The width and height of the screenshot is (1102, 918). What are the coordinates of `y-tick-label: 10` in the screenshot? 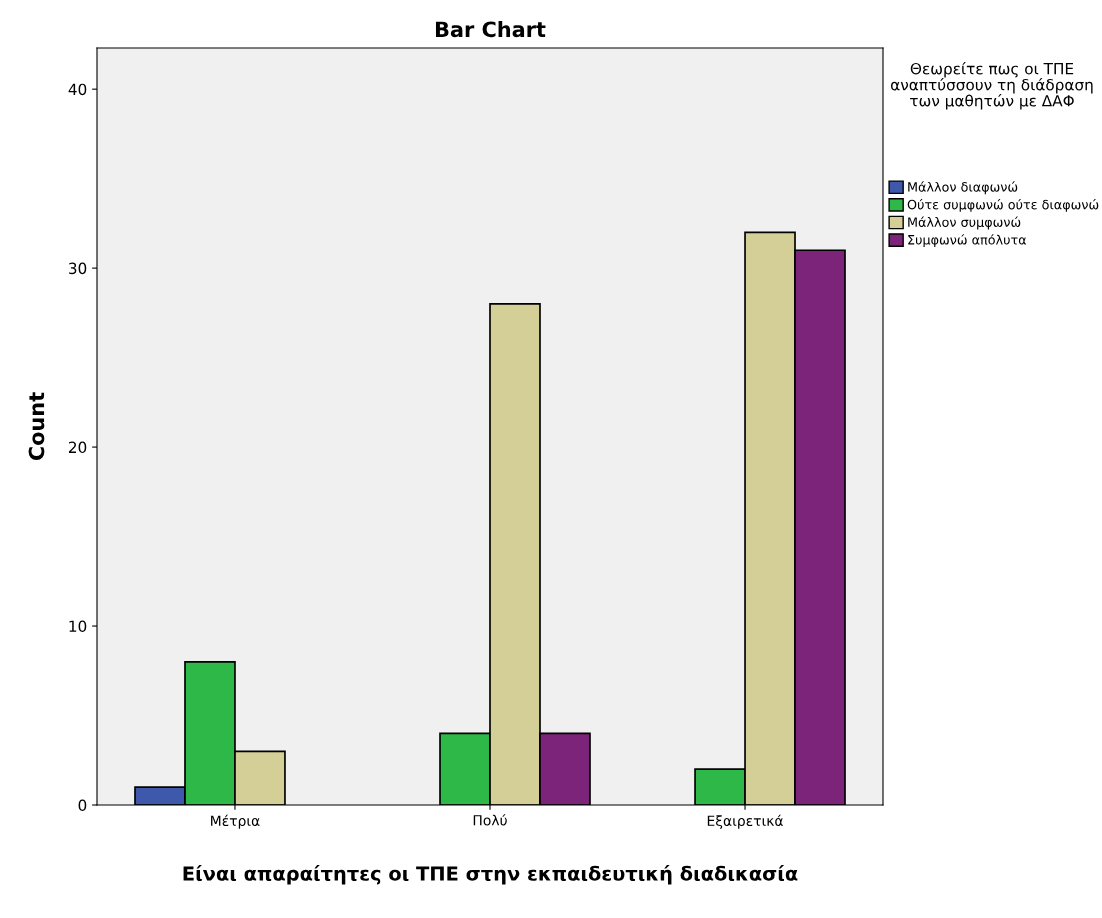 It's located at (78, 626).